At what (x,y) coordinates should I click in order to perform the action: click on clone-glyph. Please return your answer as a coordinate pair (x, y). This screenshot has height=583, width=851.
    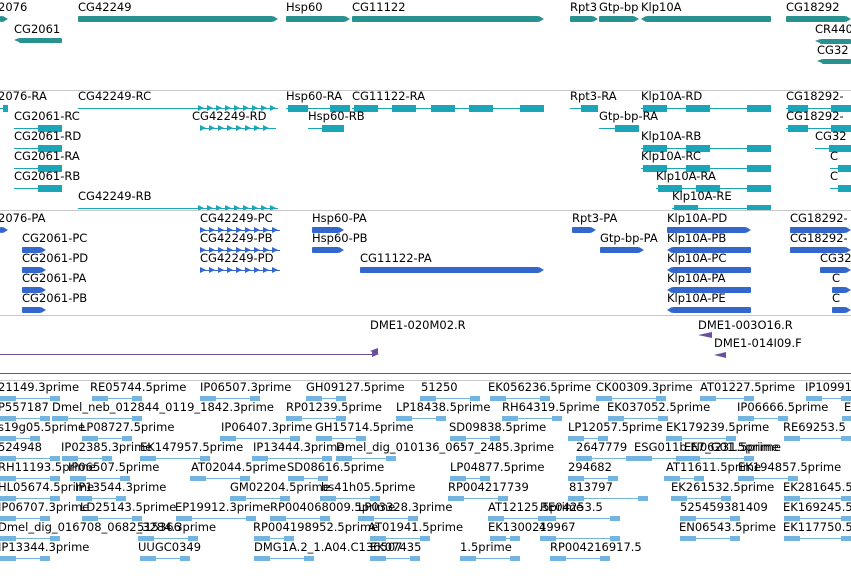
    Looking at the image, I should click on (705, 335).